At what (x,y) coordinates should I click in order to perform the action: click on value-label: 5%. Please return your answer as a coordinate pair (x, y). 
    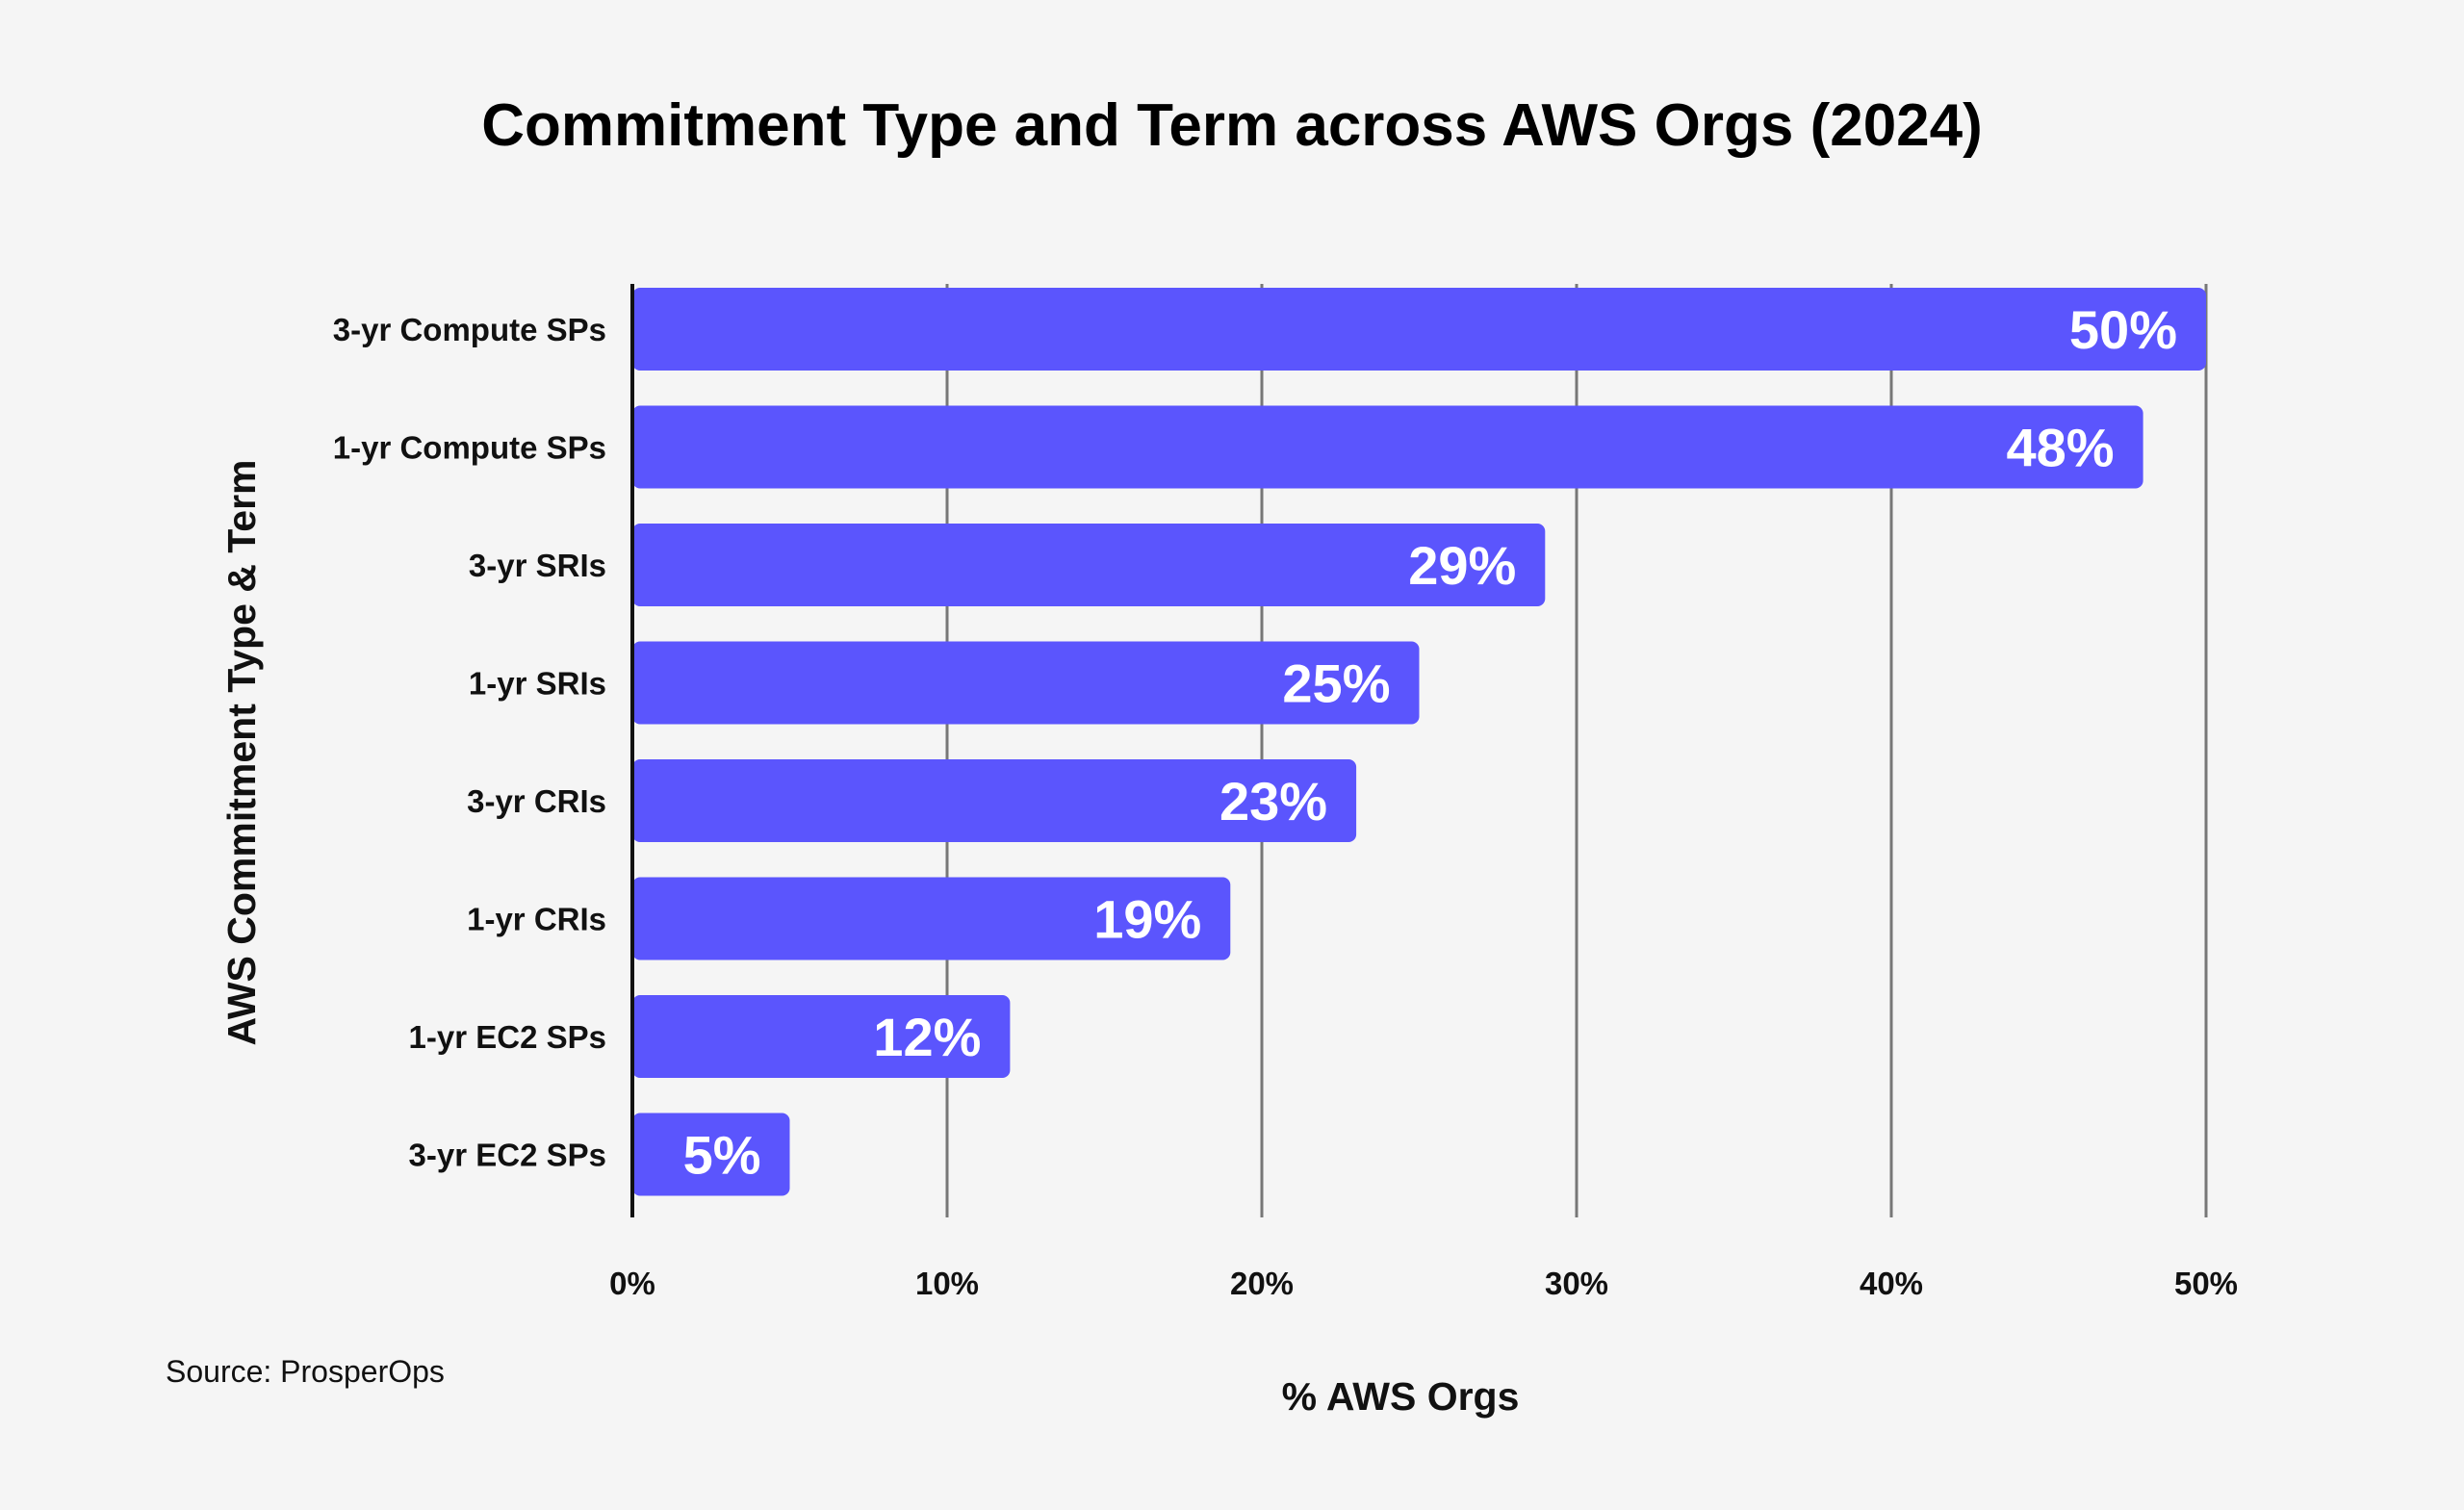
    Looking at the image, I should click on (722, 1155).